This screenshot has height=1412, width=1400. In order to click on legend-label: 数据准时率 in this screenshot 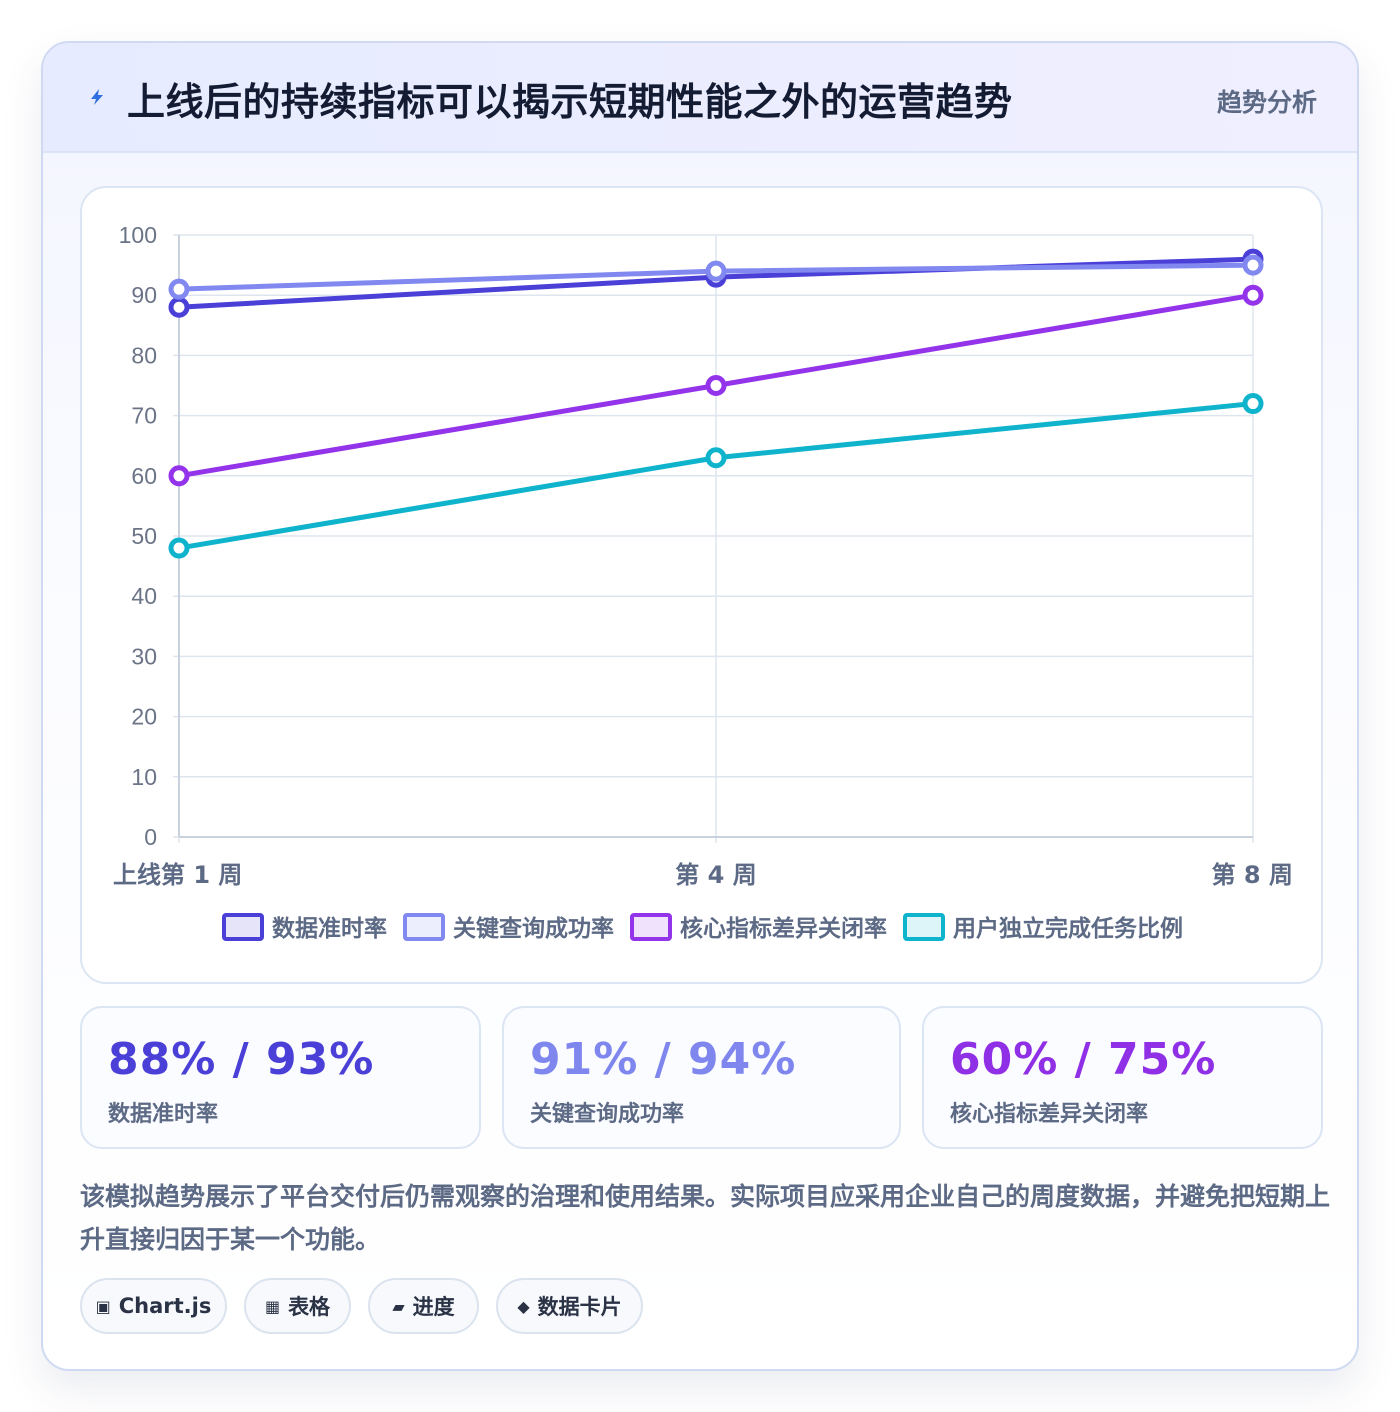, I will do `click(329, 928)`.